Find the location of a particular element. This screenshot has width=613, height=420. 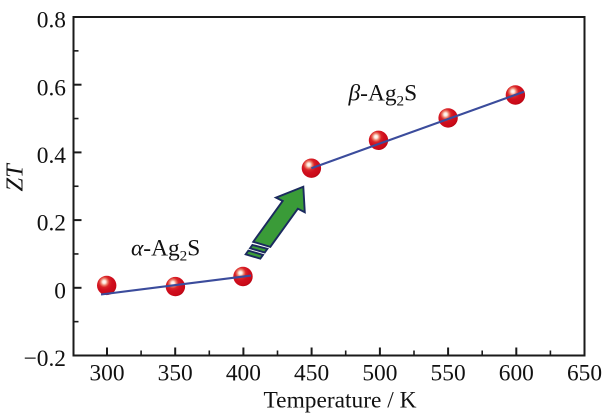

svg-text: α-Ag2S is located at coordinates (165, 249).